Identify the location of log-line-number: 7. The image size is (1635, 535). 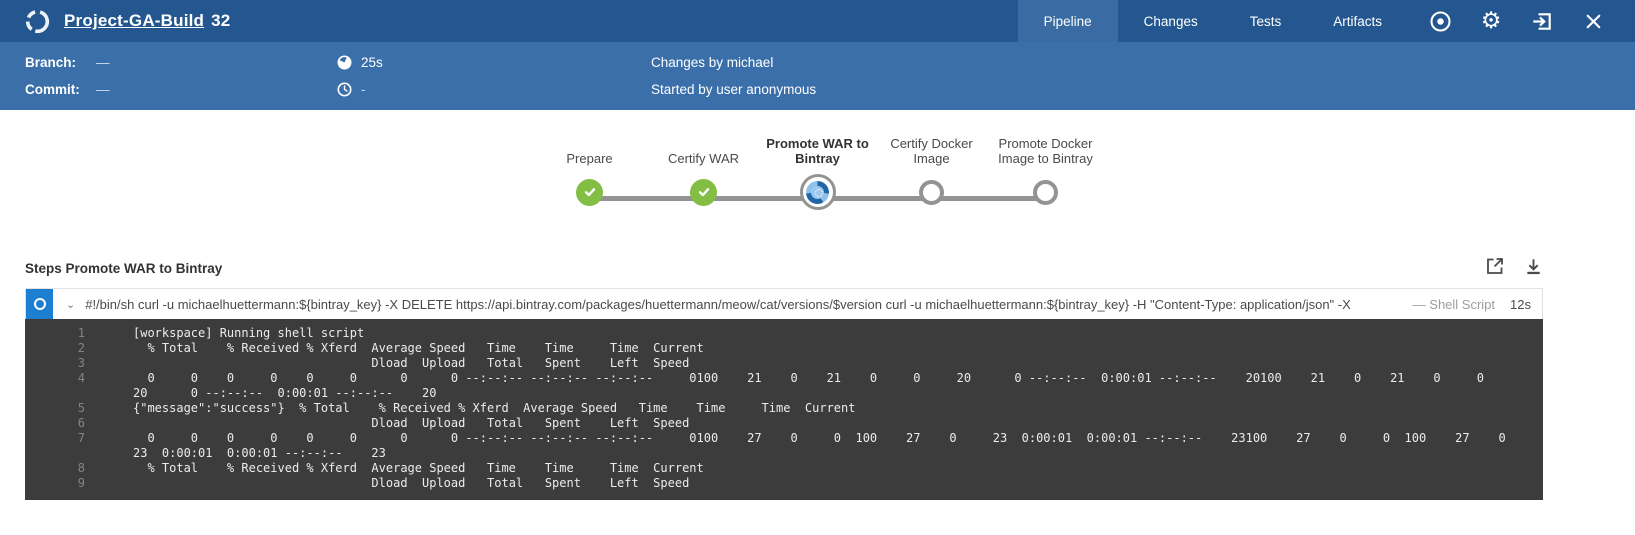
(81, 438).